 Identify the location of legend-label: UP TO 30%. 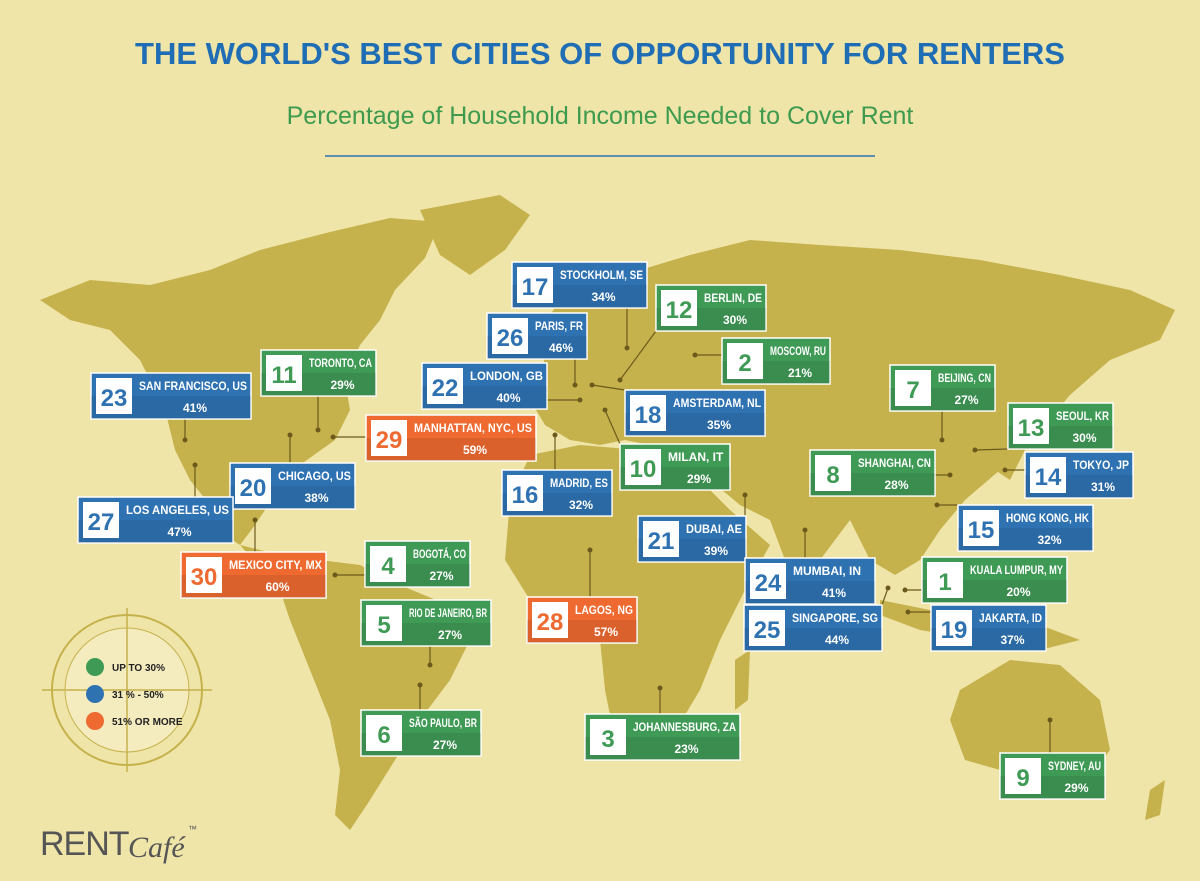
(138, 668).